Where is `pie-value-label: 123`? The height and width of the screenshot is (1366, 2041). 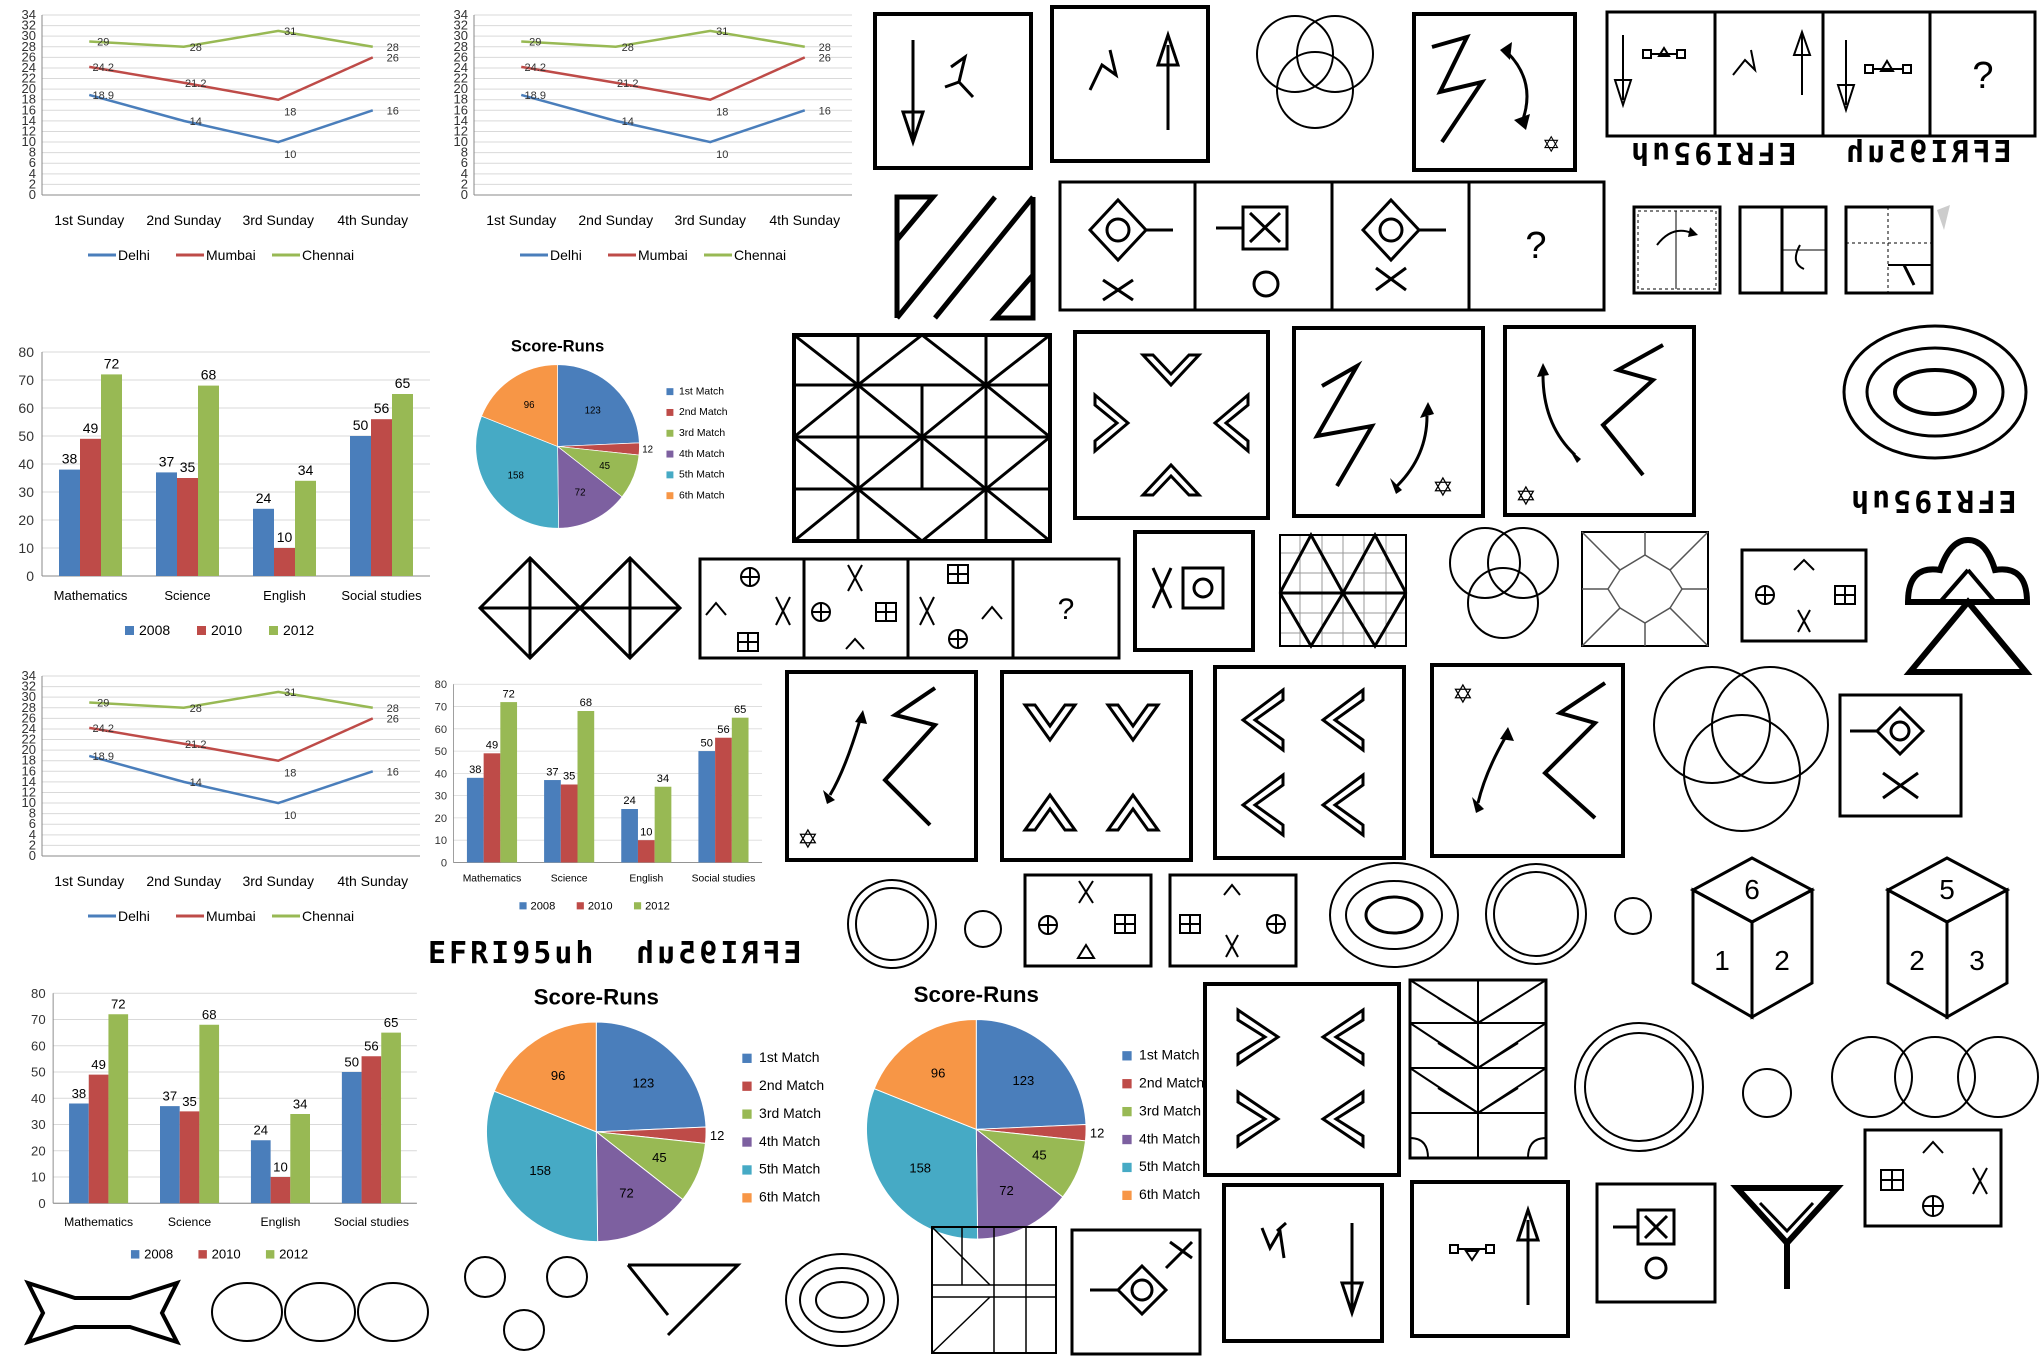 pie-value-label: 123 is located at coordinates (593, 410).